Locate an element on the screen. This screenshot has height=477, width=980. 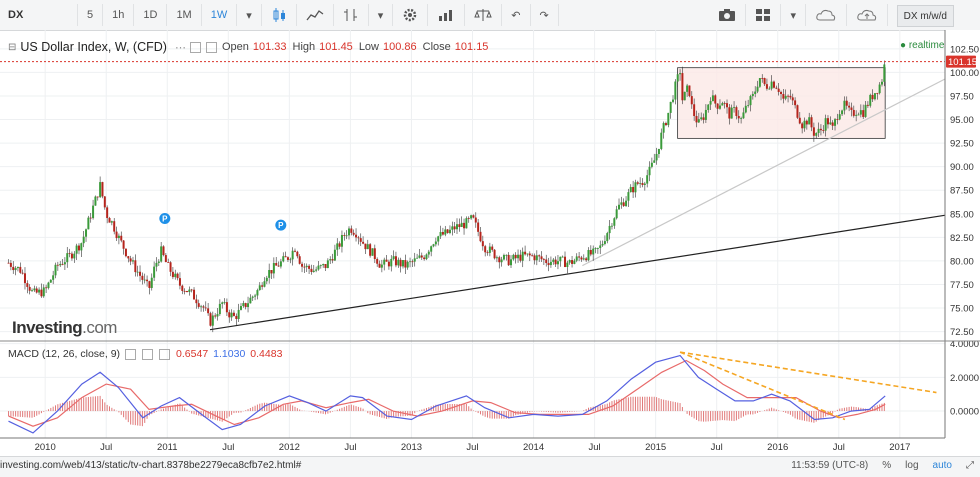
cloud-load-button is located at coordinates (867, 15).